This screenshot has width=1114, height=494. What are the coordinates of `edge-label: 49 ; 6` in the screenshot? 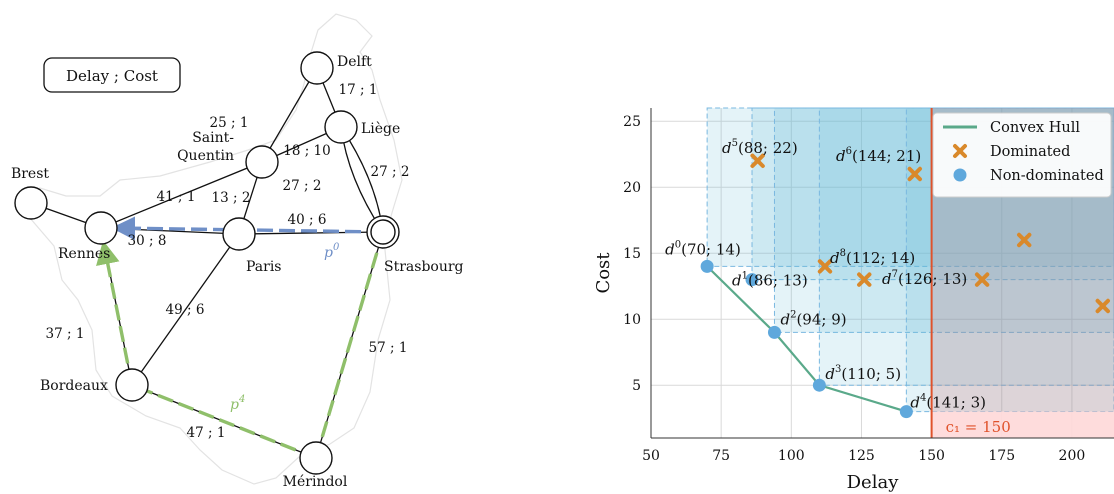 It's located at (185, 310).